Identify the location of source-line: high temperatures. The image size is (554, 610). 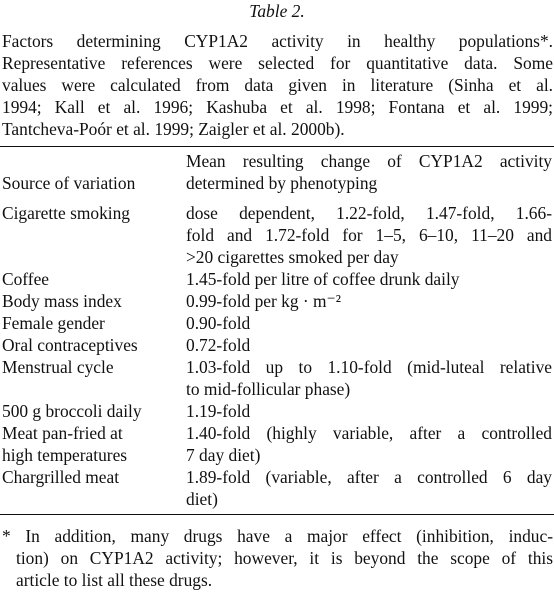
(65, 455).